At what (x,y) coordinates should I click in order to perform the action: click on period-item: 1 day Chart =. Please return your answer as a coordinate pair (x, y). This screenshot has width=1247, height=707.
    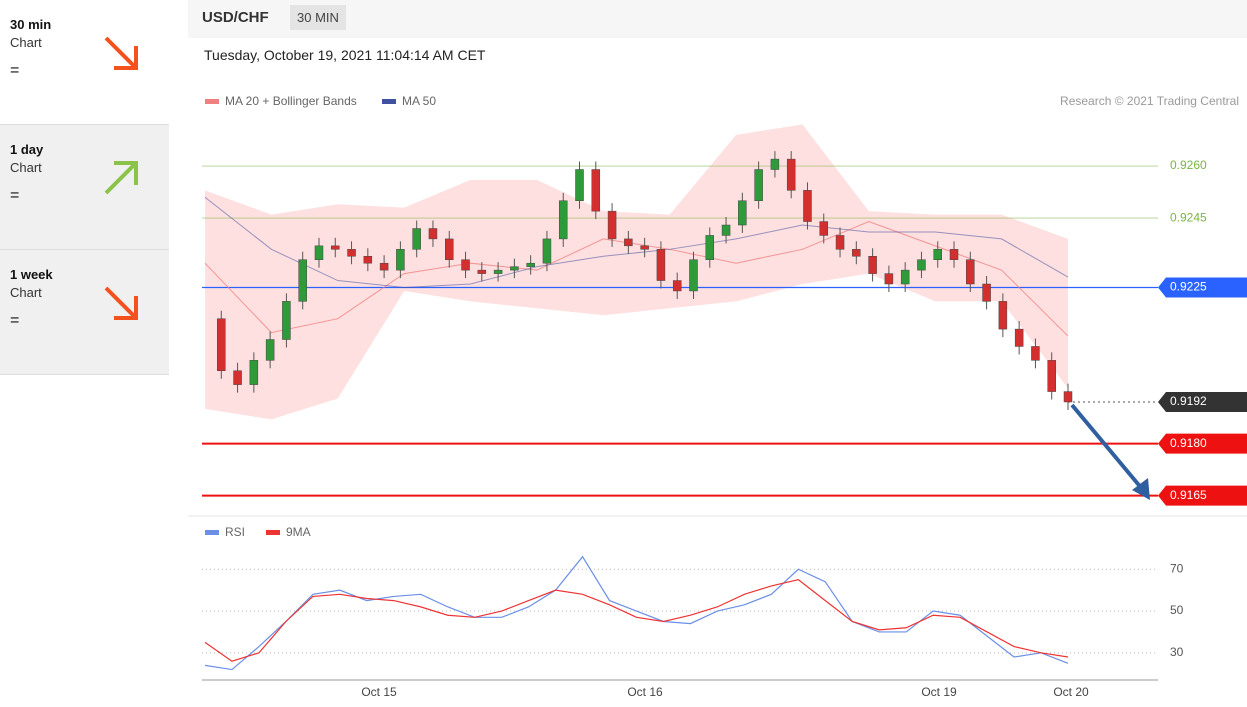
    Looking at the image, I should click on (84, 187).